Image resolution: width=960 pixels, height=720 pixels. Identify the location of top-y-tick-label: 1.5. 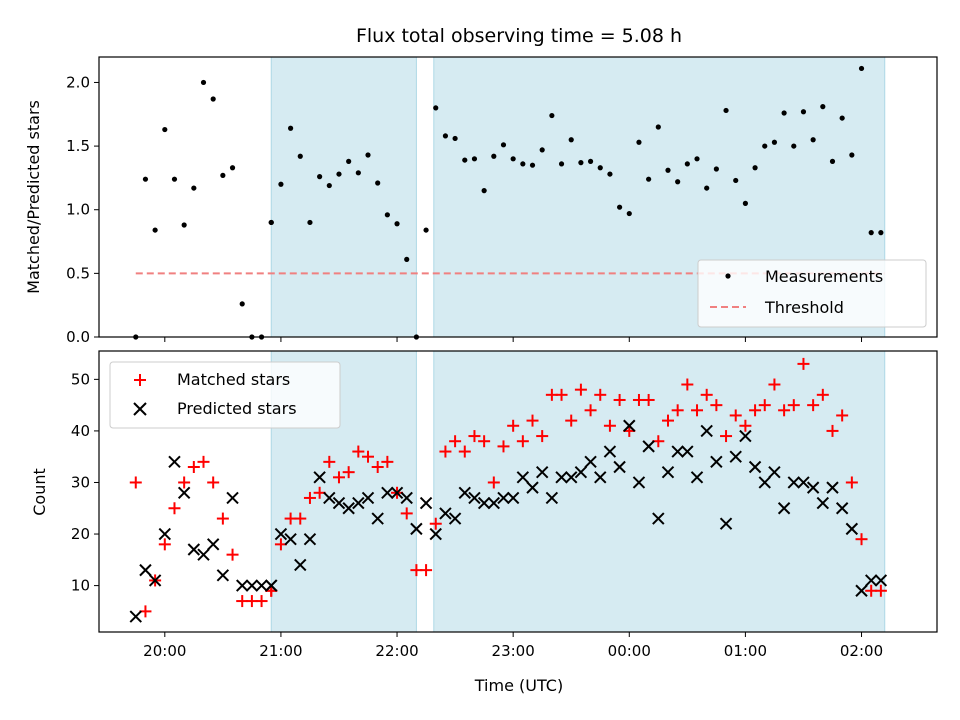
(78, 146).